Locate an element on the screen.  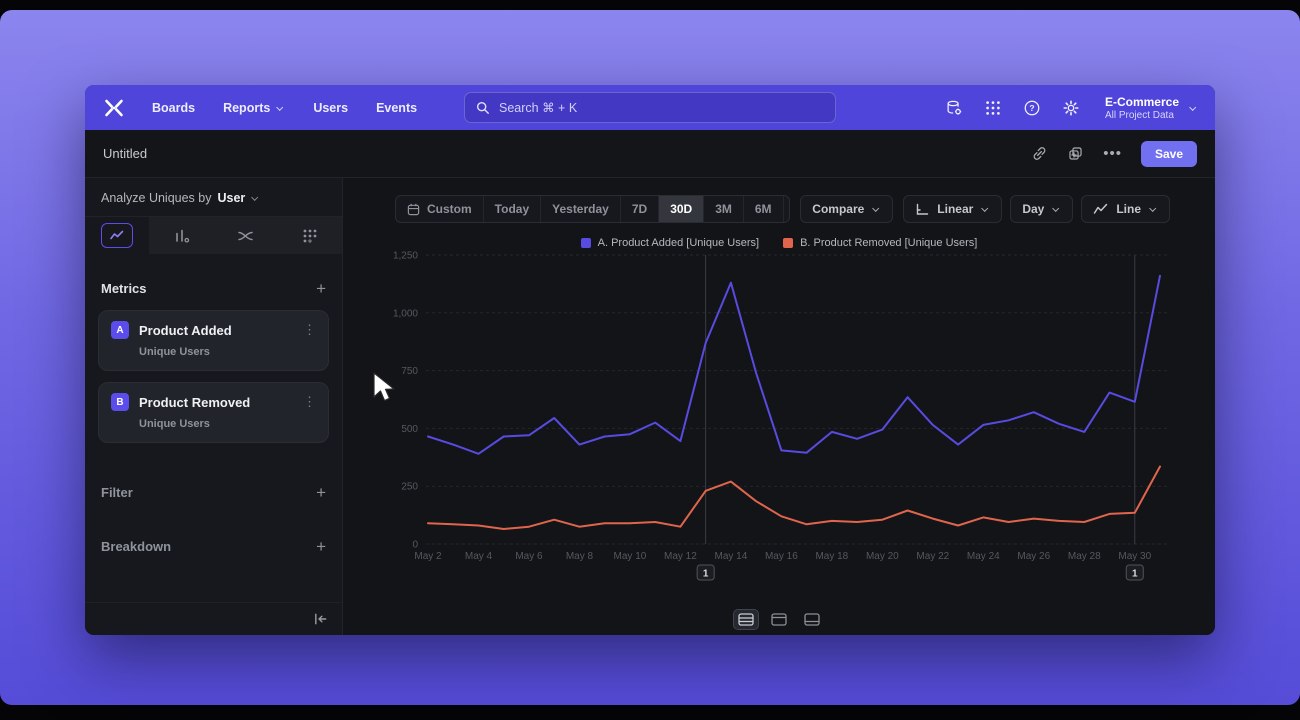
legend-item-a: A. Product Added [Unique Users] is located at coordinates (669, 243).